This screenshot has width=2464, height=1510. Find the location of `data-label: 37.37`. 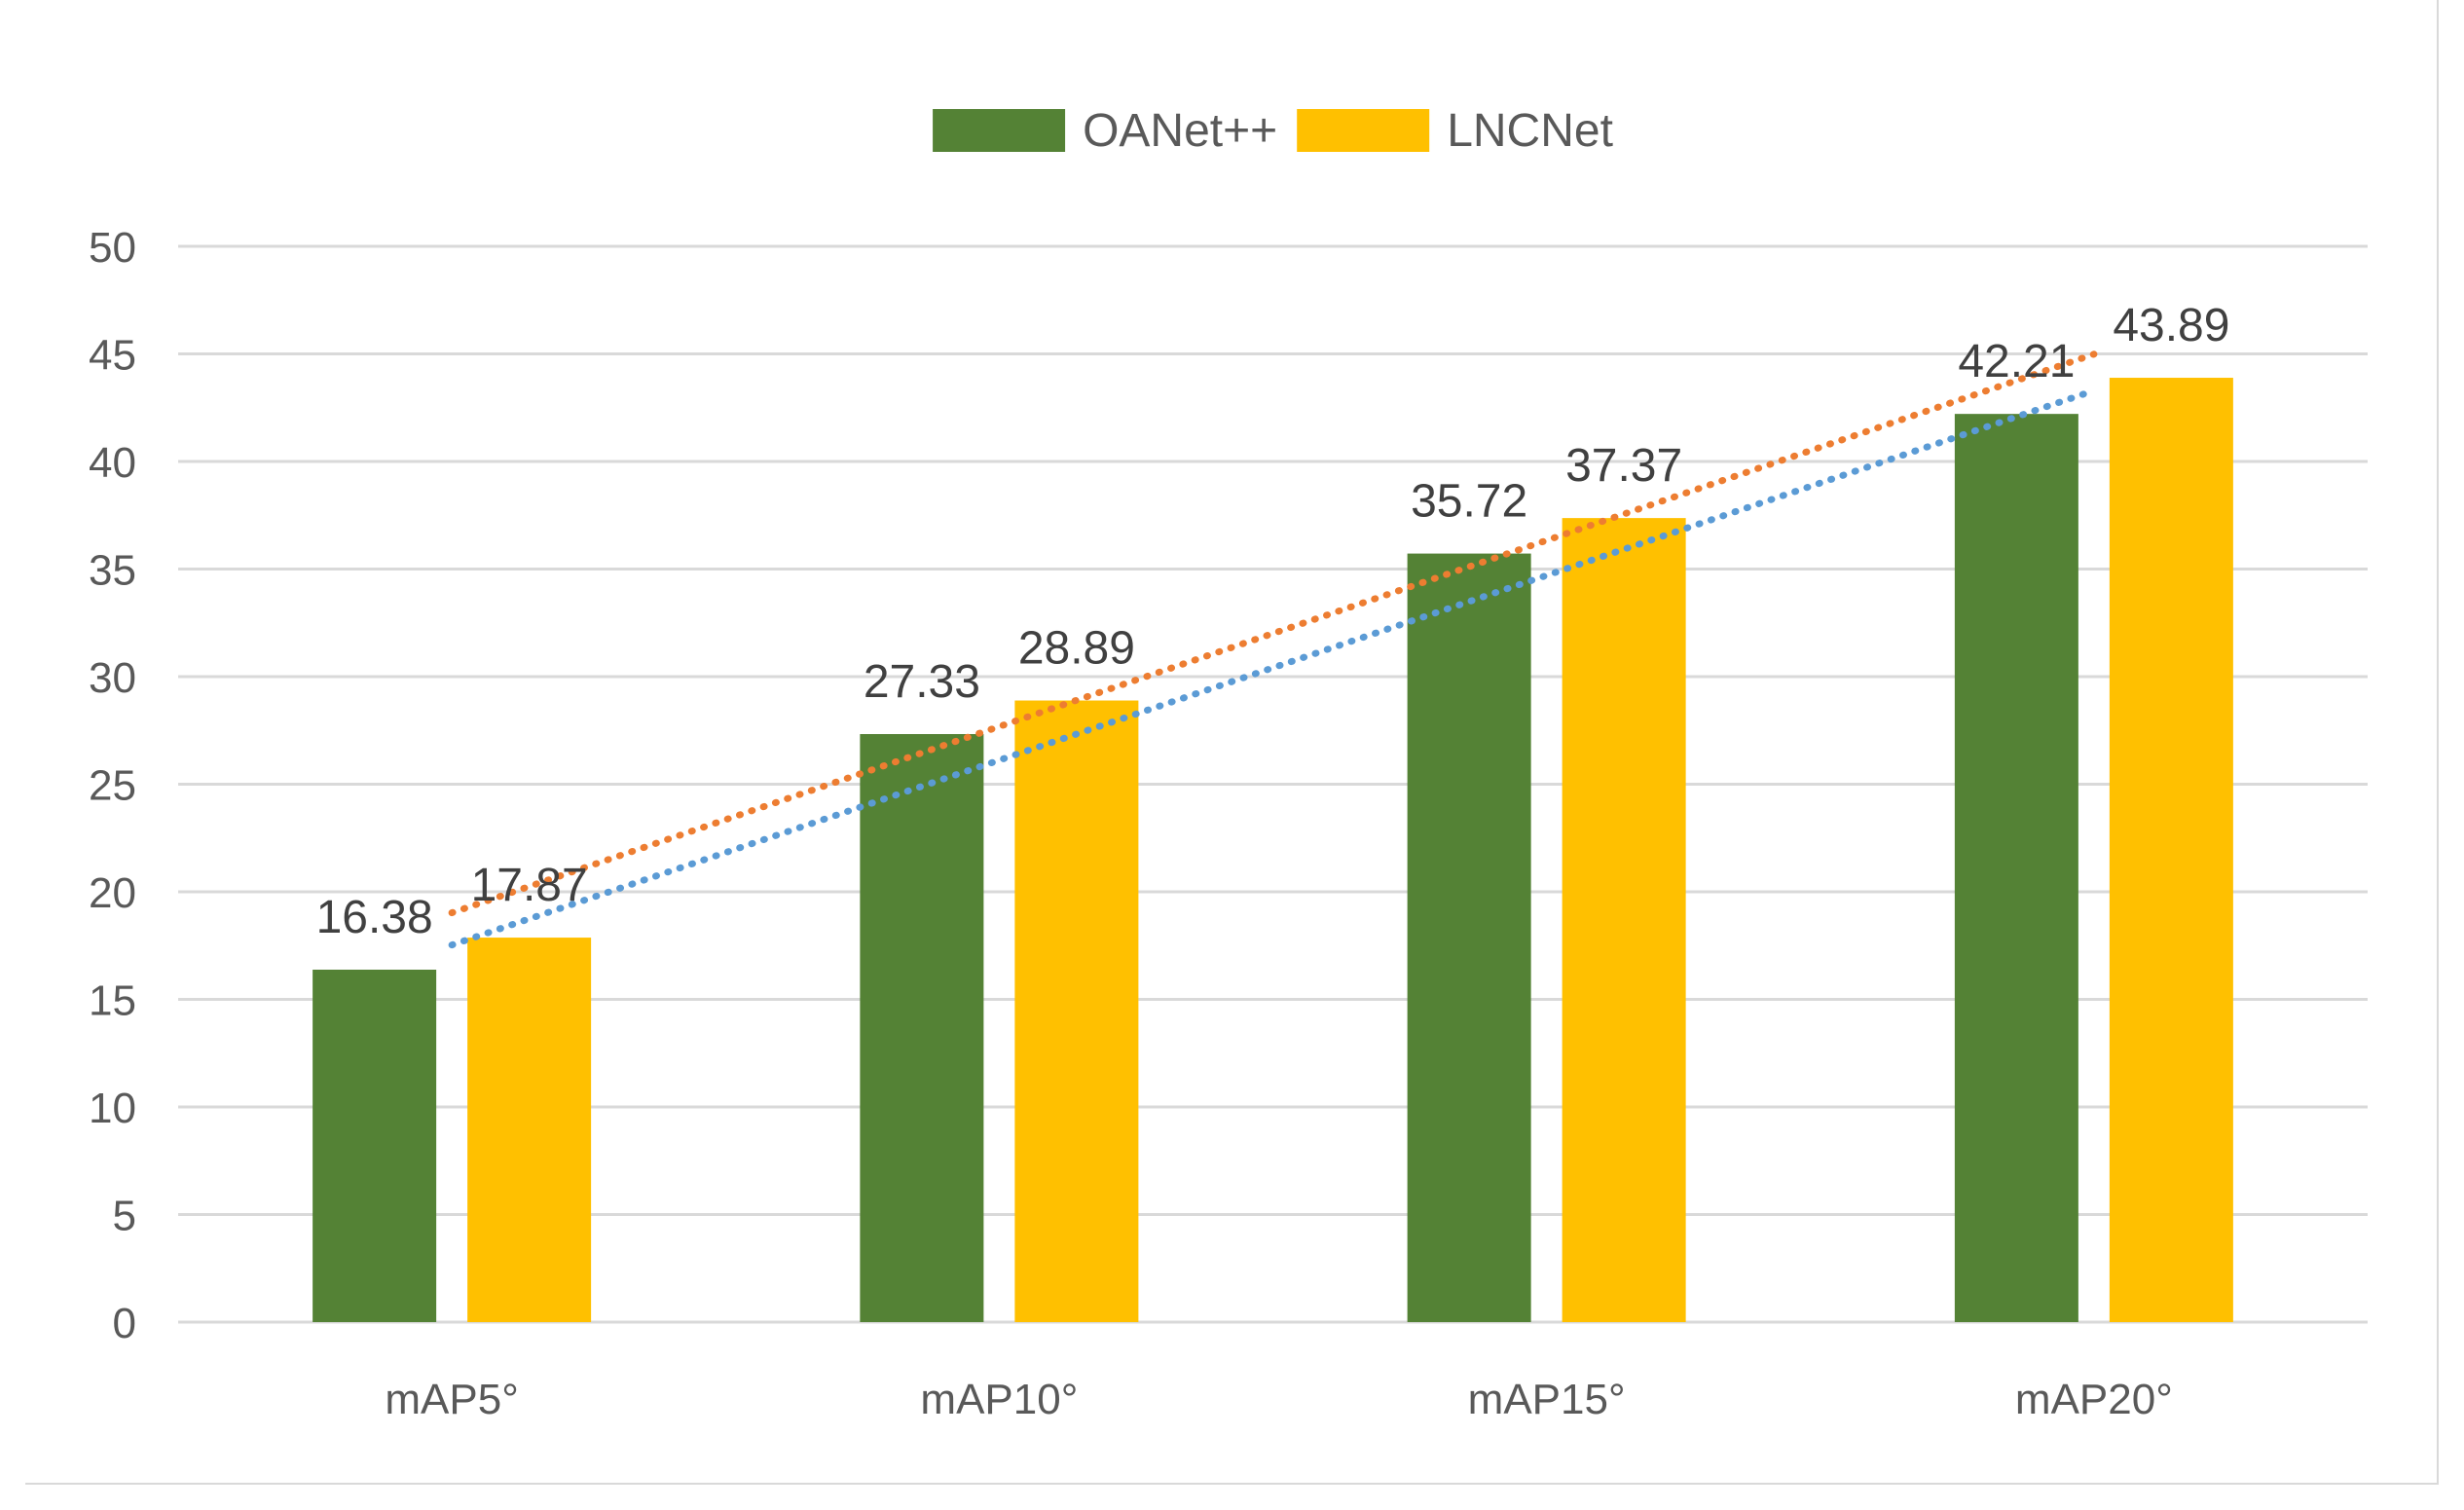

data-label: 37.37 is located at coordinates (1623, 466).